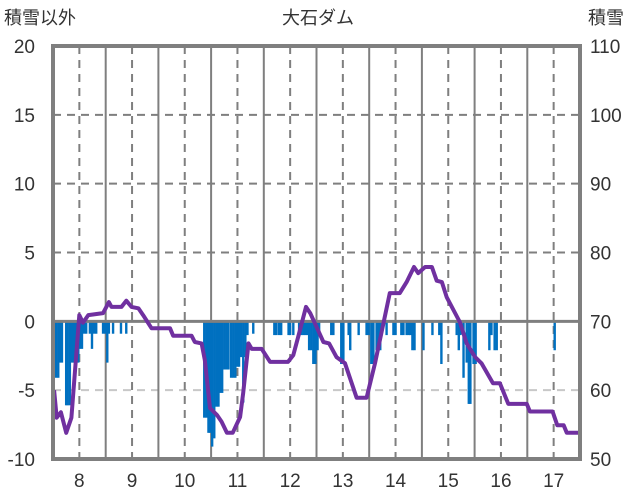  Describe the element at coordinates (605, 47) in the screenshot. I see `y-right-tick-label: 110` at that location.